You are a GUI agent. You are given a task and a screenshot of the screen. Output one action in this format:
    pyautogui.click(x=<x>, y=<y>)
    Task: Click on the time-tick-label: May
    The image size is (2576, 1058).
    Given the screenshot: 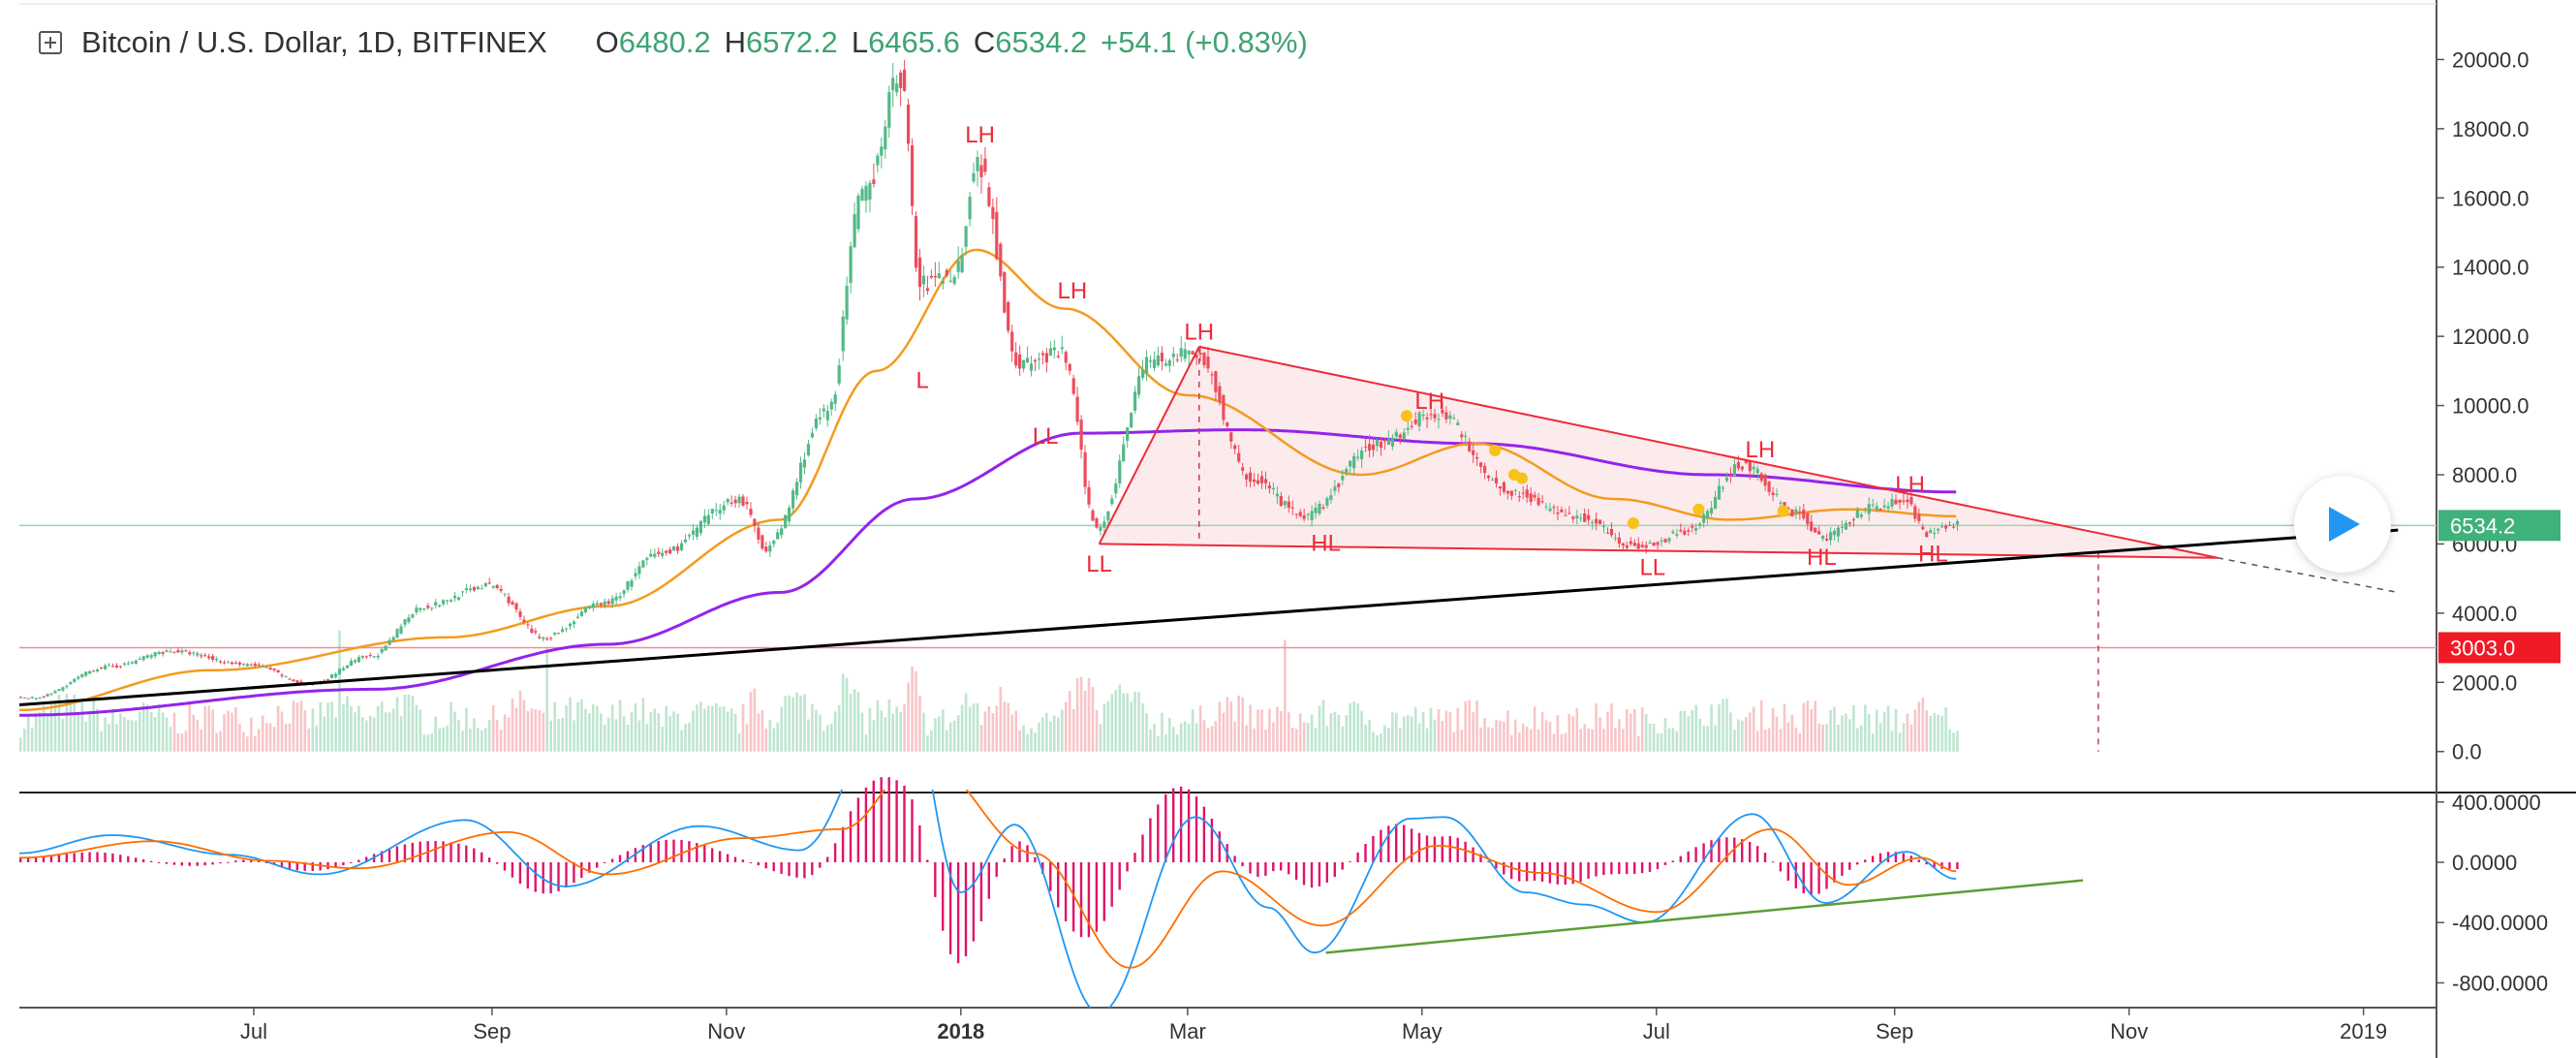 What is the action you would take?
    pyautogui.click(x=1422, y=1031)
    